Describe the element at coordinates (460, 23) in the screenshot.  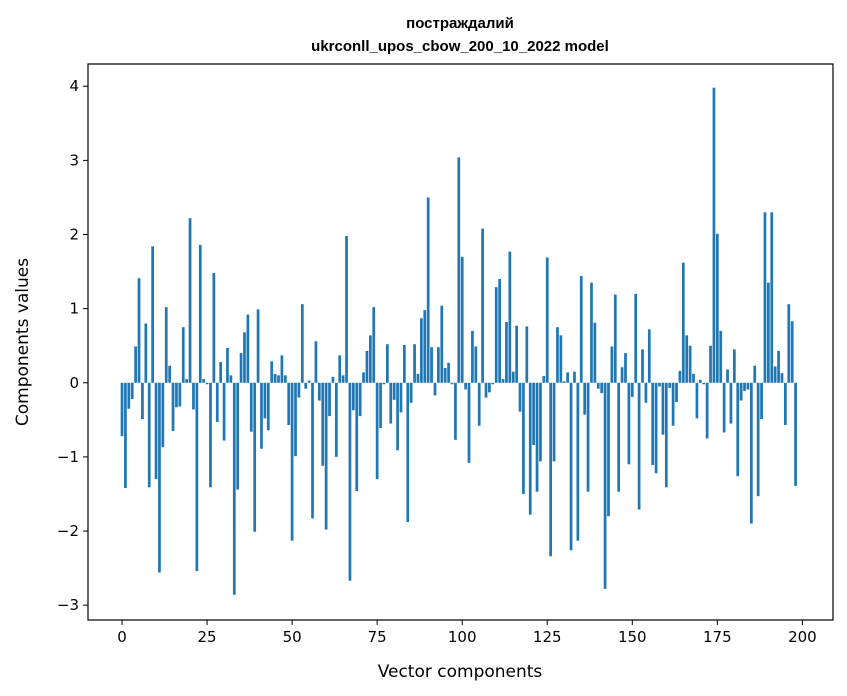
I see `chart-title-line-1: постраждалий` at that location.